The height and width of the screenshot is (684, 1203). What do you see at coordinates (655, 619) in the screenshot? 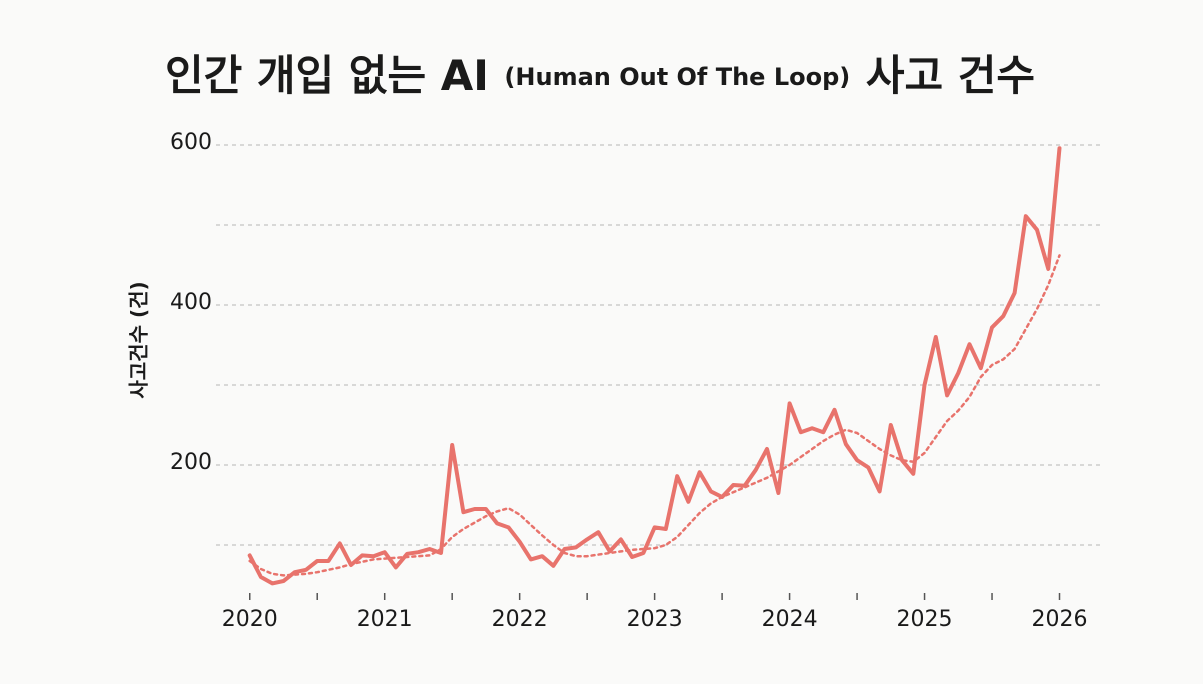
I see `x-tick-label: 2023` at bounding box center [655, 619].